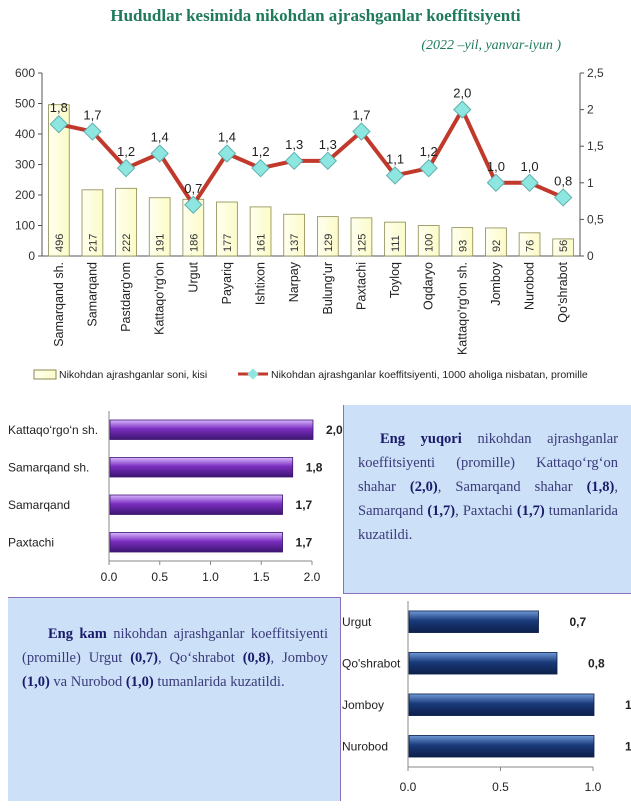  What do you see at coordinates (133, 375) in the screenshot?
I see `legend-bar-label: Nikohdan ajrashganlar soni, kisi` at bounding box center [133, 375].